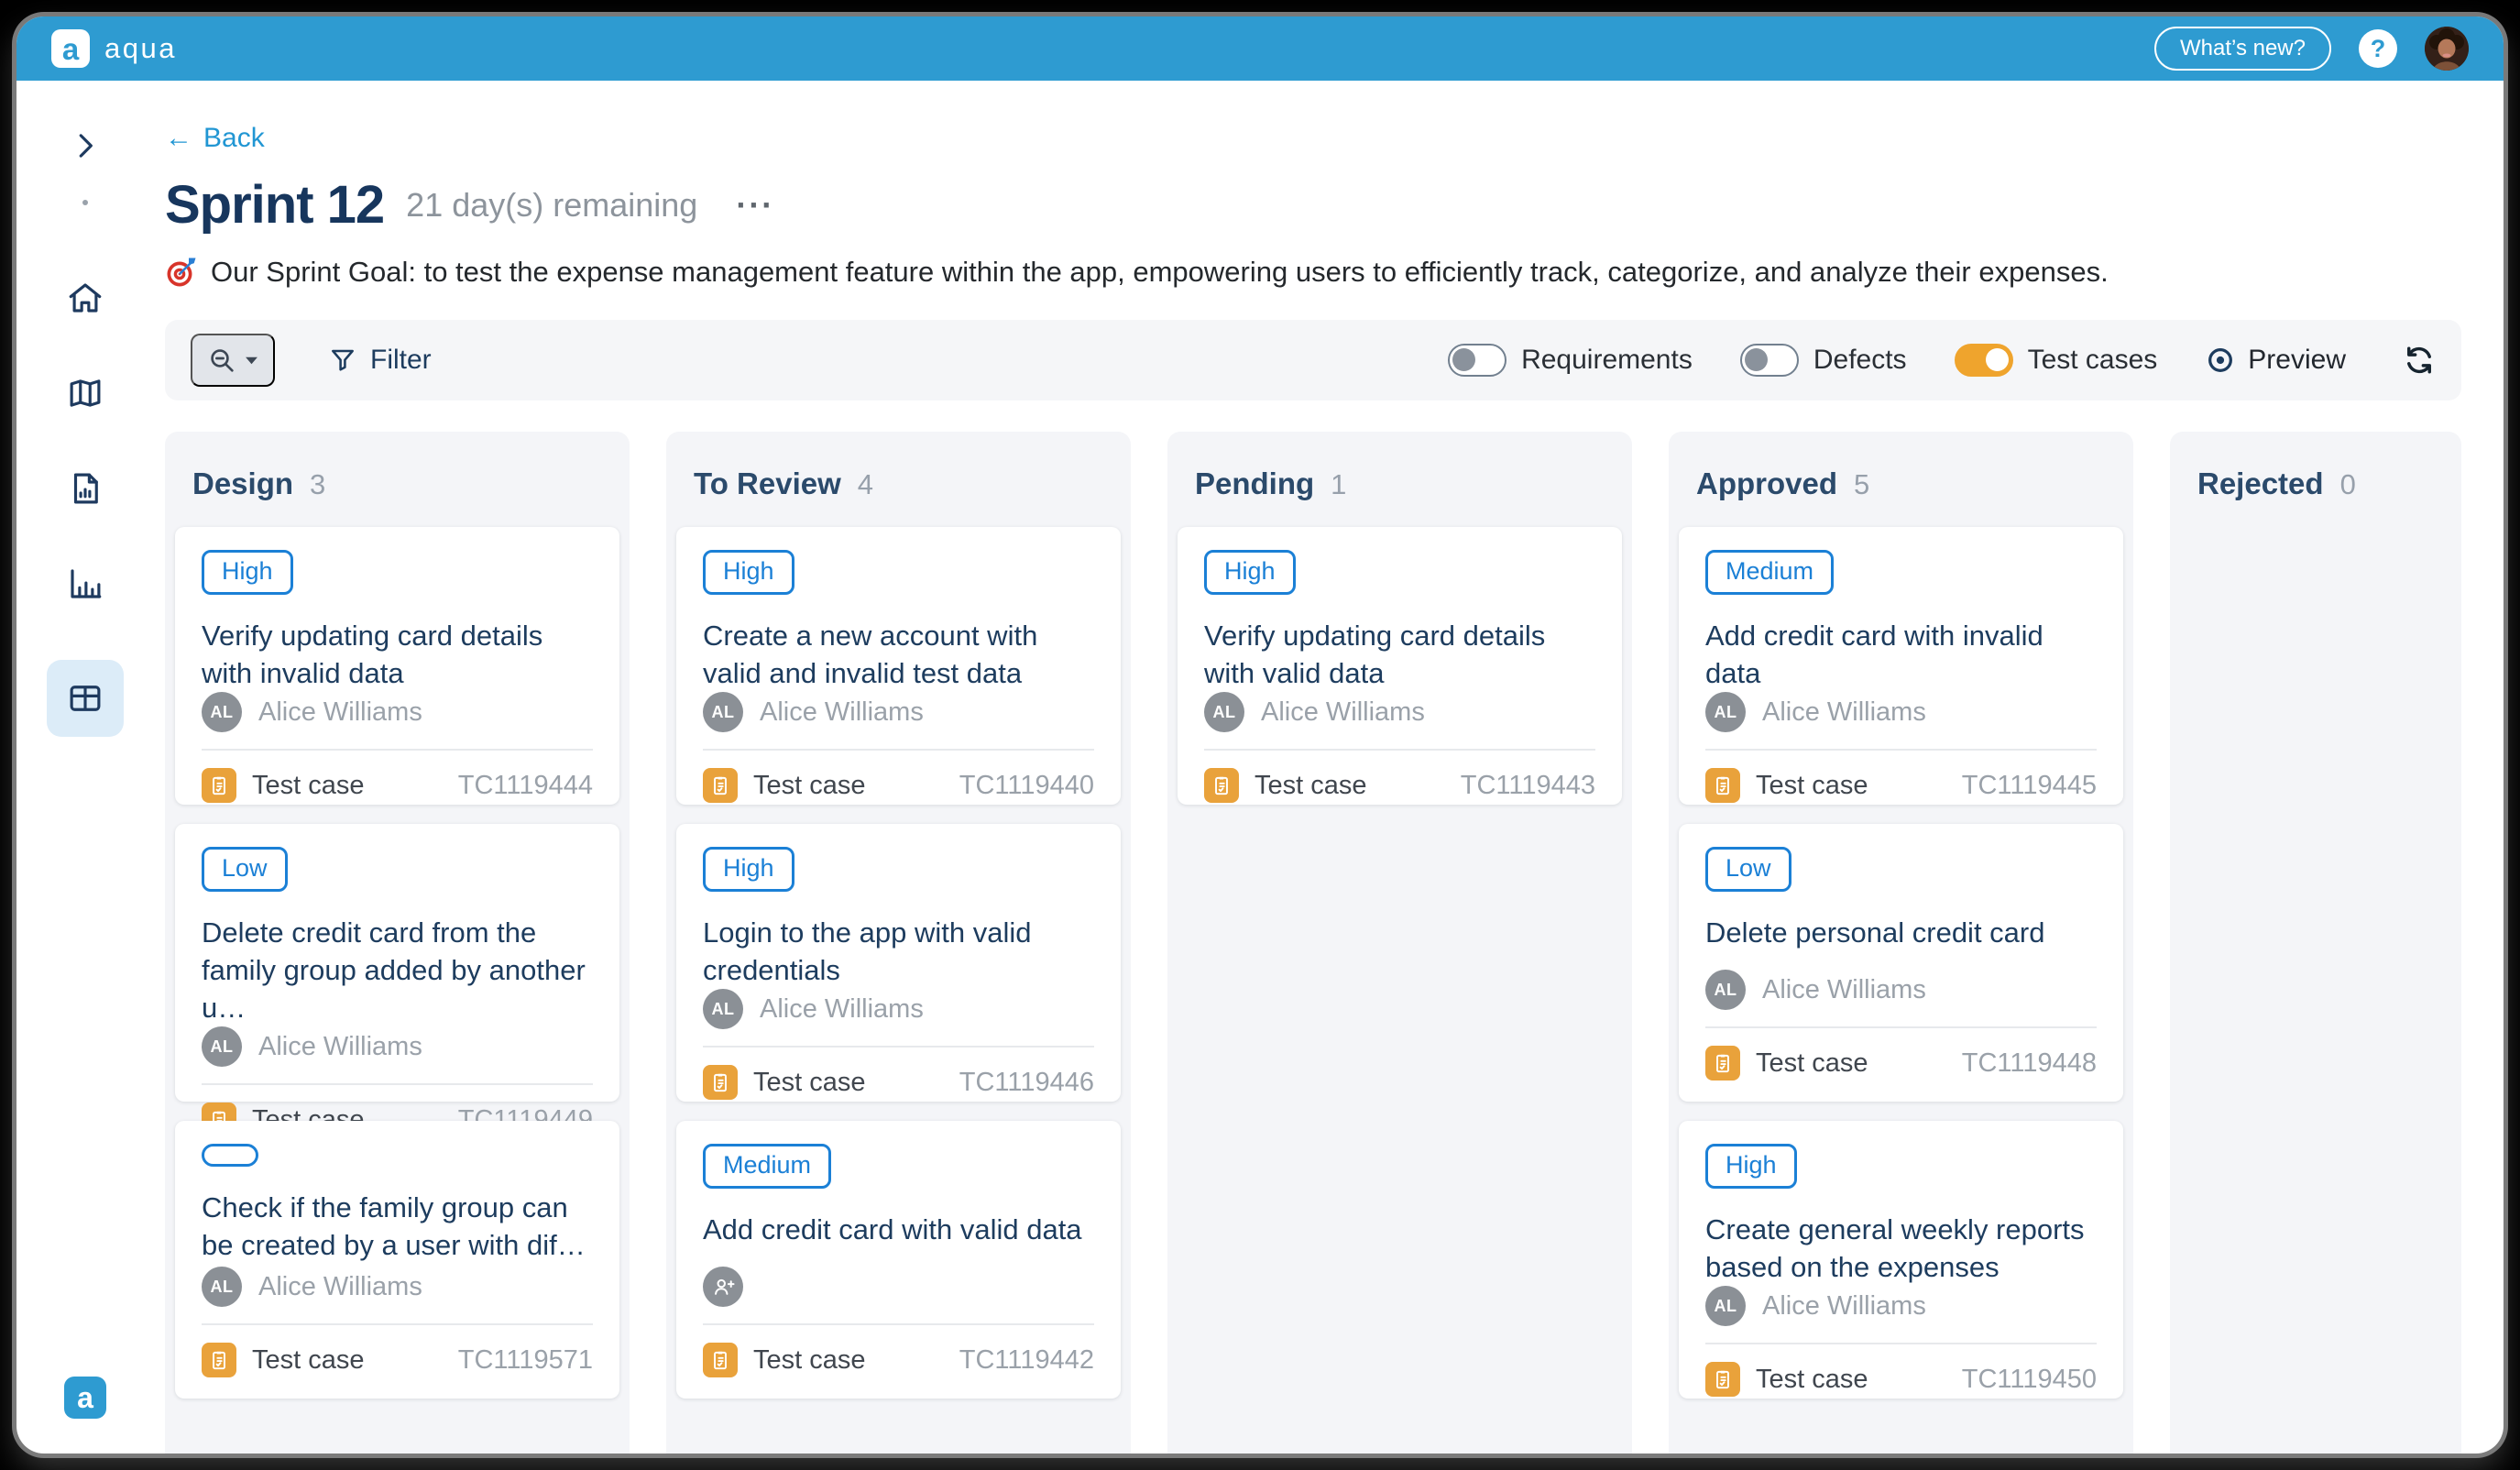 The image size is (2520, 1470). I want to click on filter-button: Filter, so click(380, 361).